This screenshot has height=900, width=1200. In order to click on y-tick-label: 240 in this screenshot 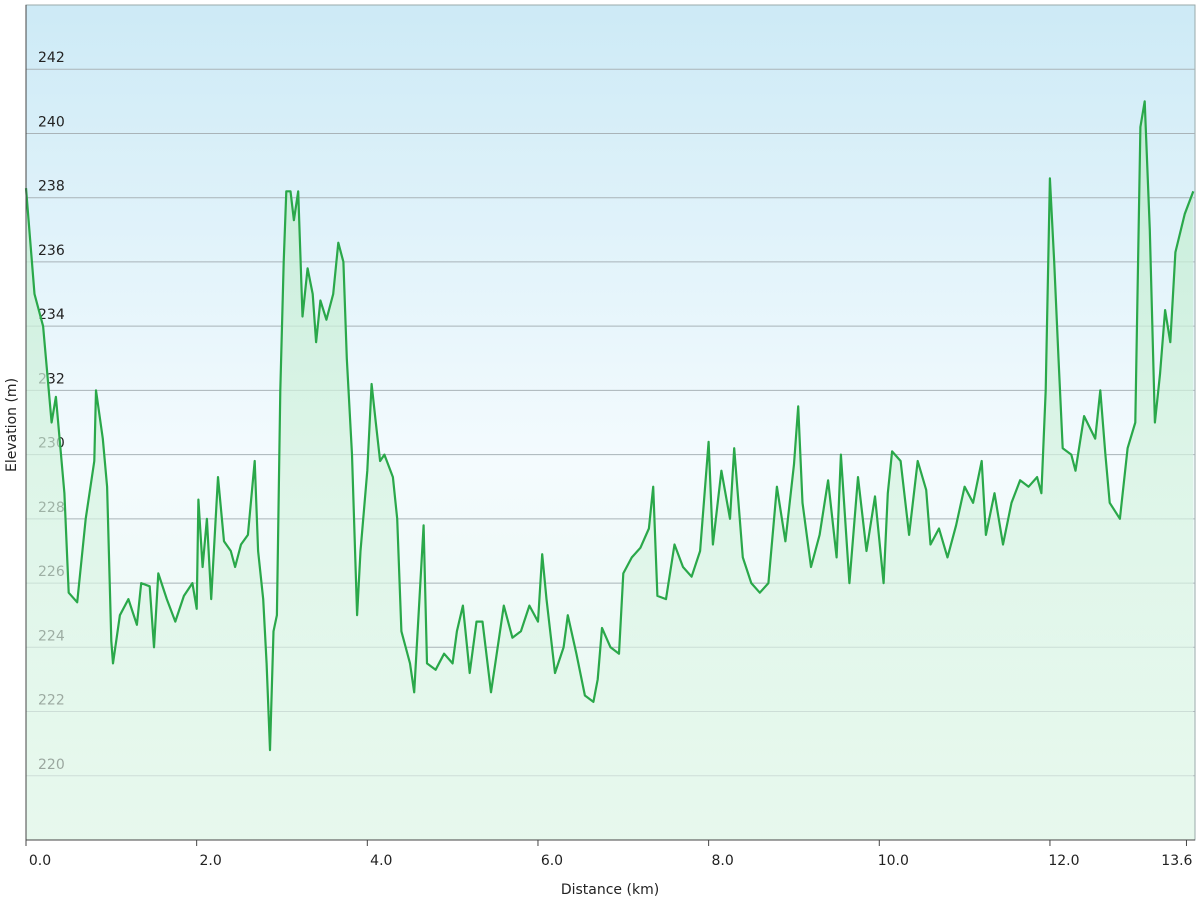, I will do `click(51, 122)`.